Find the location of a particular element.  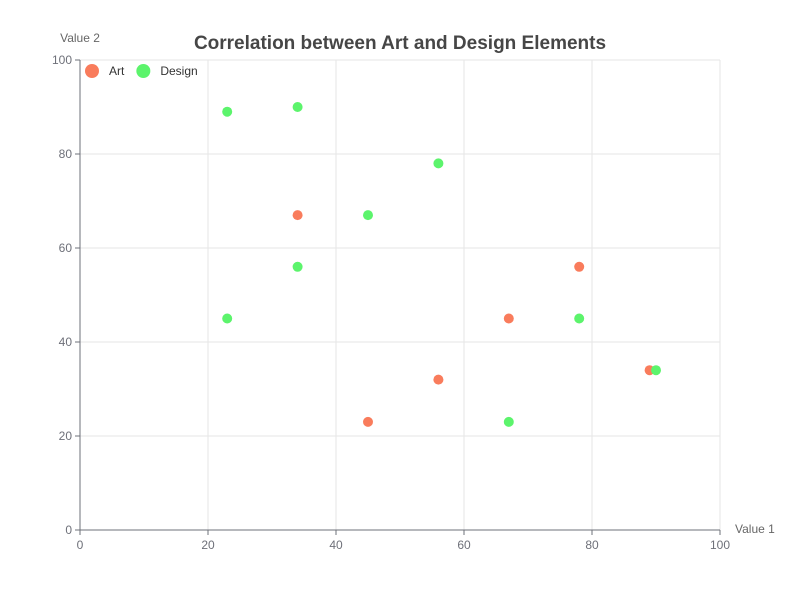

y-tick-label: 80 is located at coordinates (66, 154).